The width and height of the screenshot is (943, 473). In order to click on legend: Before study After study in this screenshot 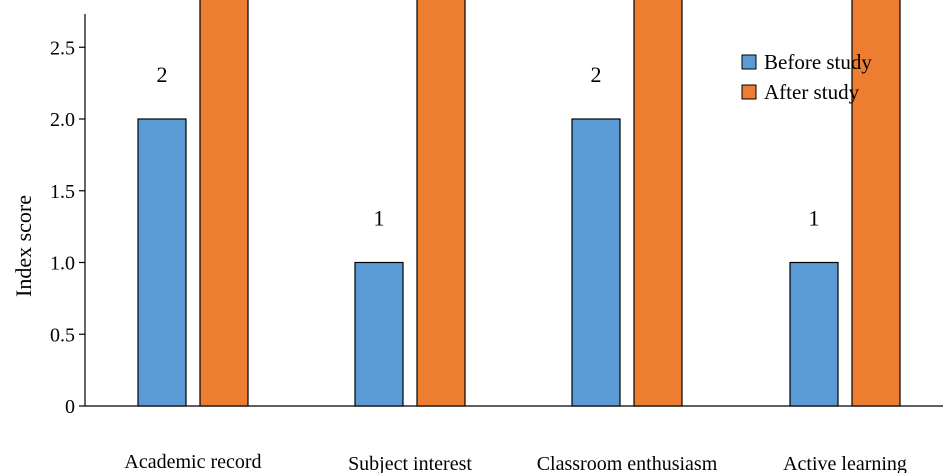, I will do `click(806, 77)`.